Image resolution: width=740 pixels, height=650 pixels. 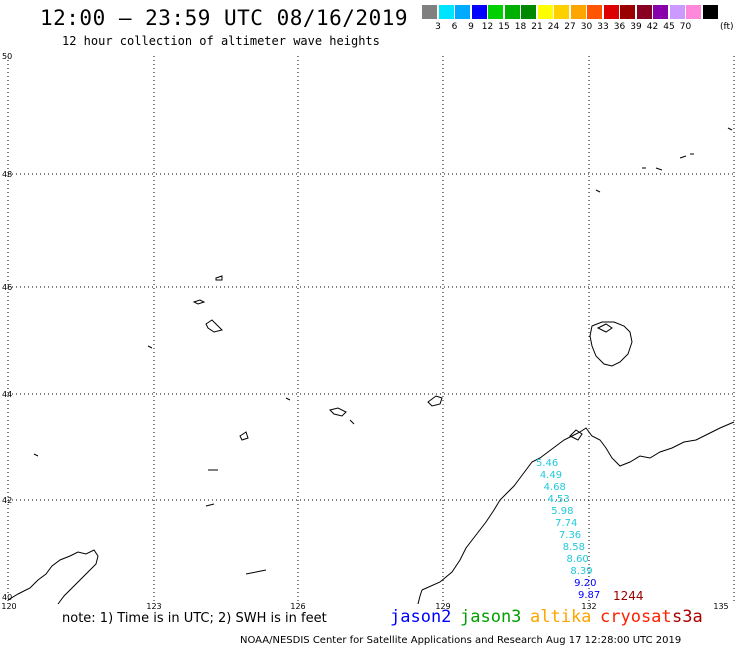 What do you see at coordinates (589, 606) in the screenshot?
I see `lon-label-132: 132` at bounding box center [589, 606].